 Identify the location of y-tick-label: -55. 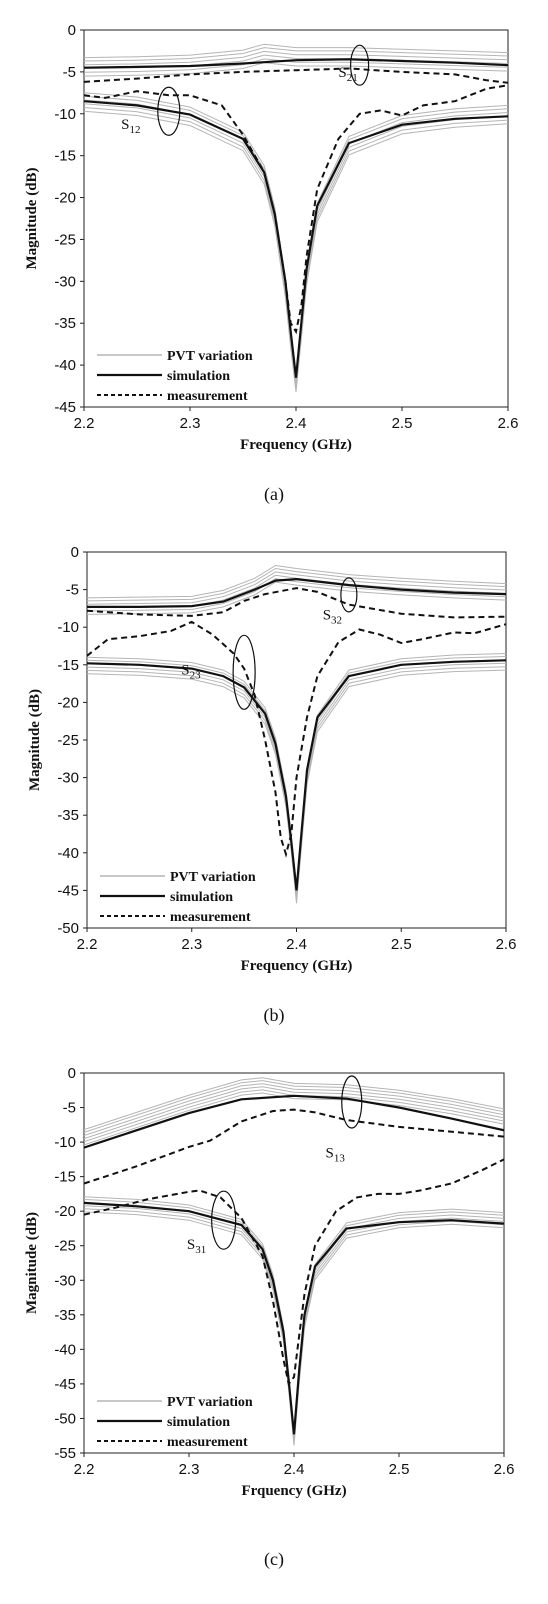
(65, 1453).